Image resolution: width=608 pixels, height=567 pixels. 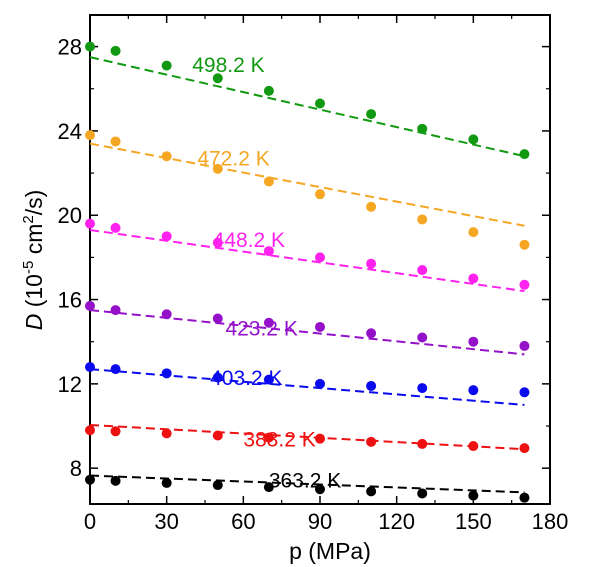 What do you see at coordinates (330, 551) in the screenshot?
I see `x-axis-title: p (MPa)` at bounding box center [330, 551].